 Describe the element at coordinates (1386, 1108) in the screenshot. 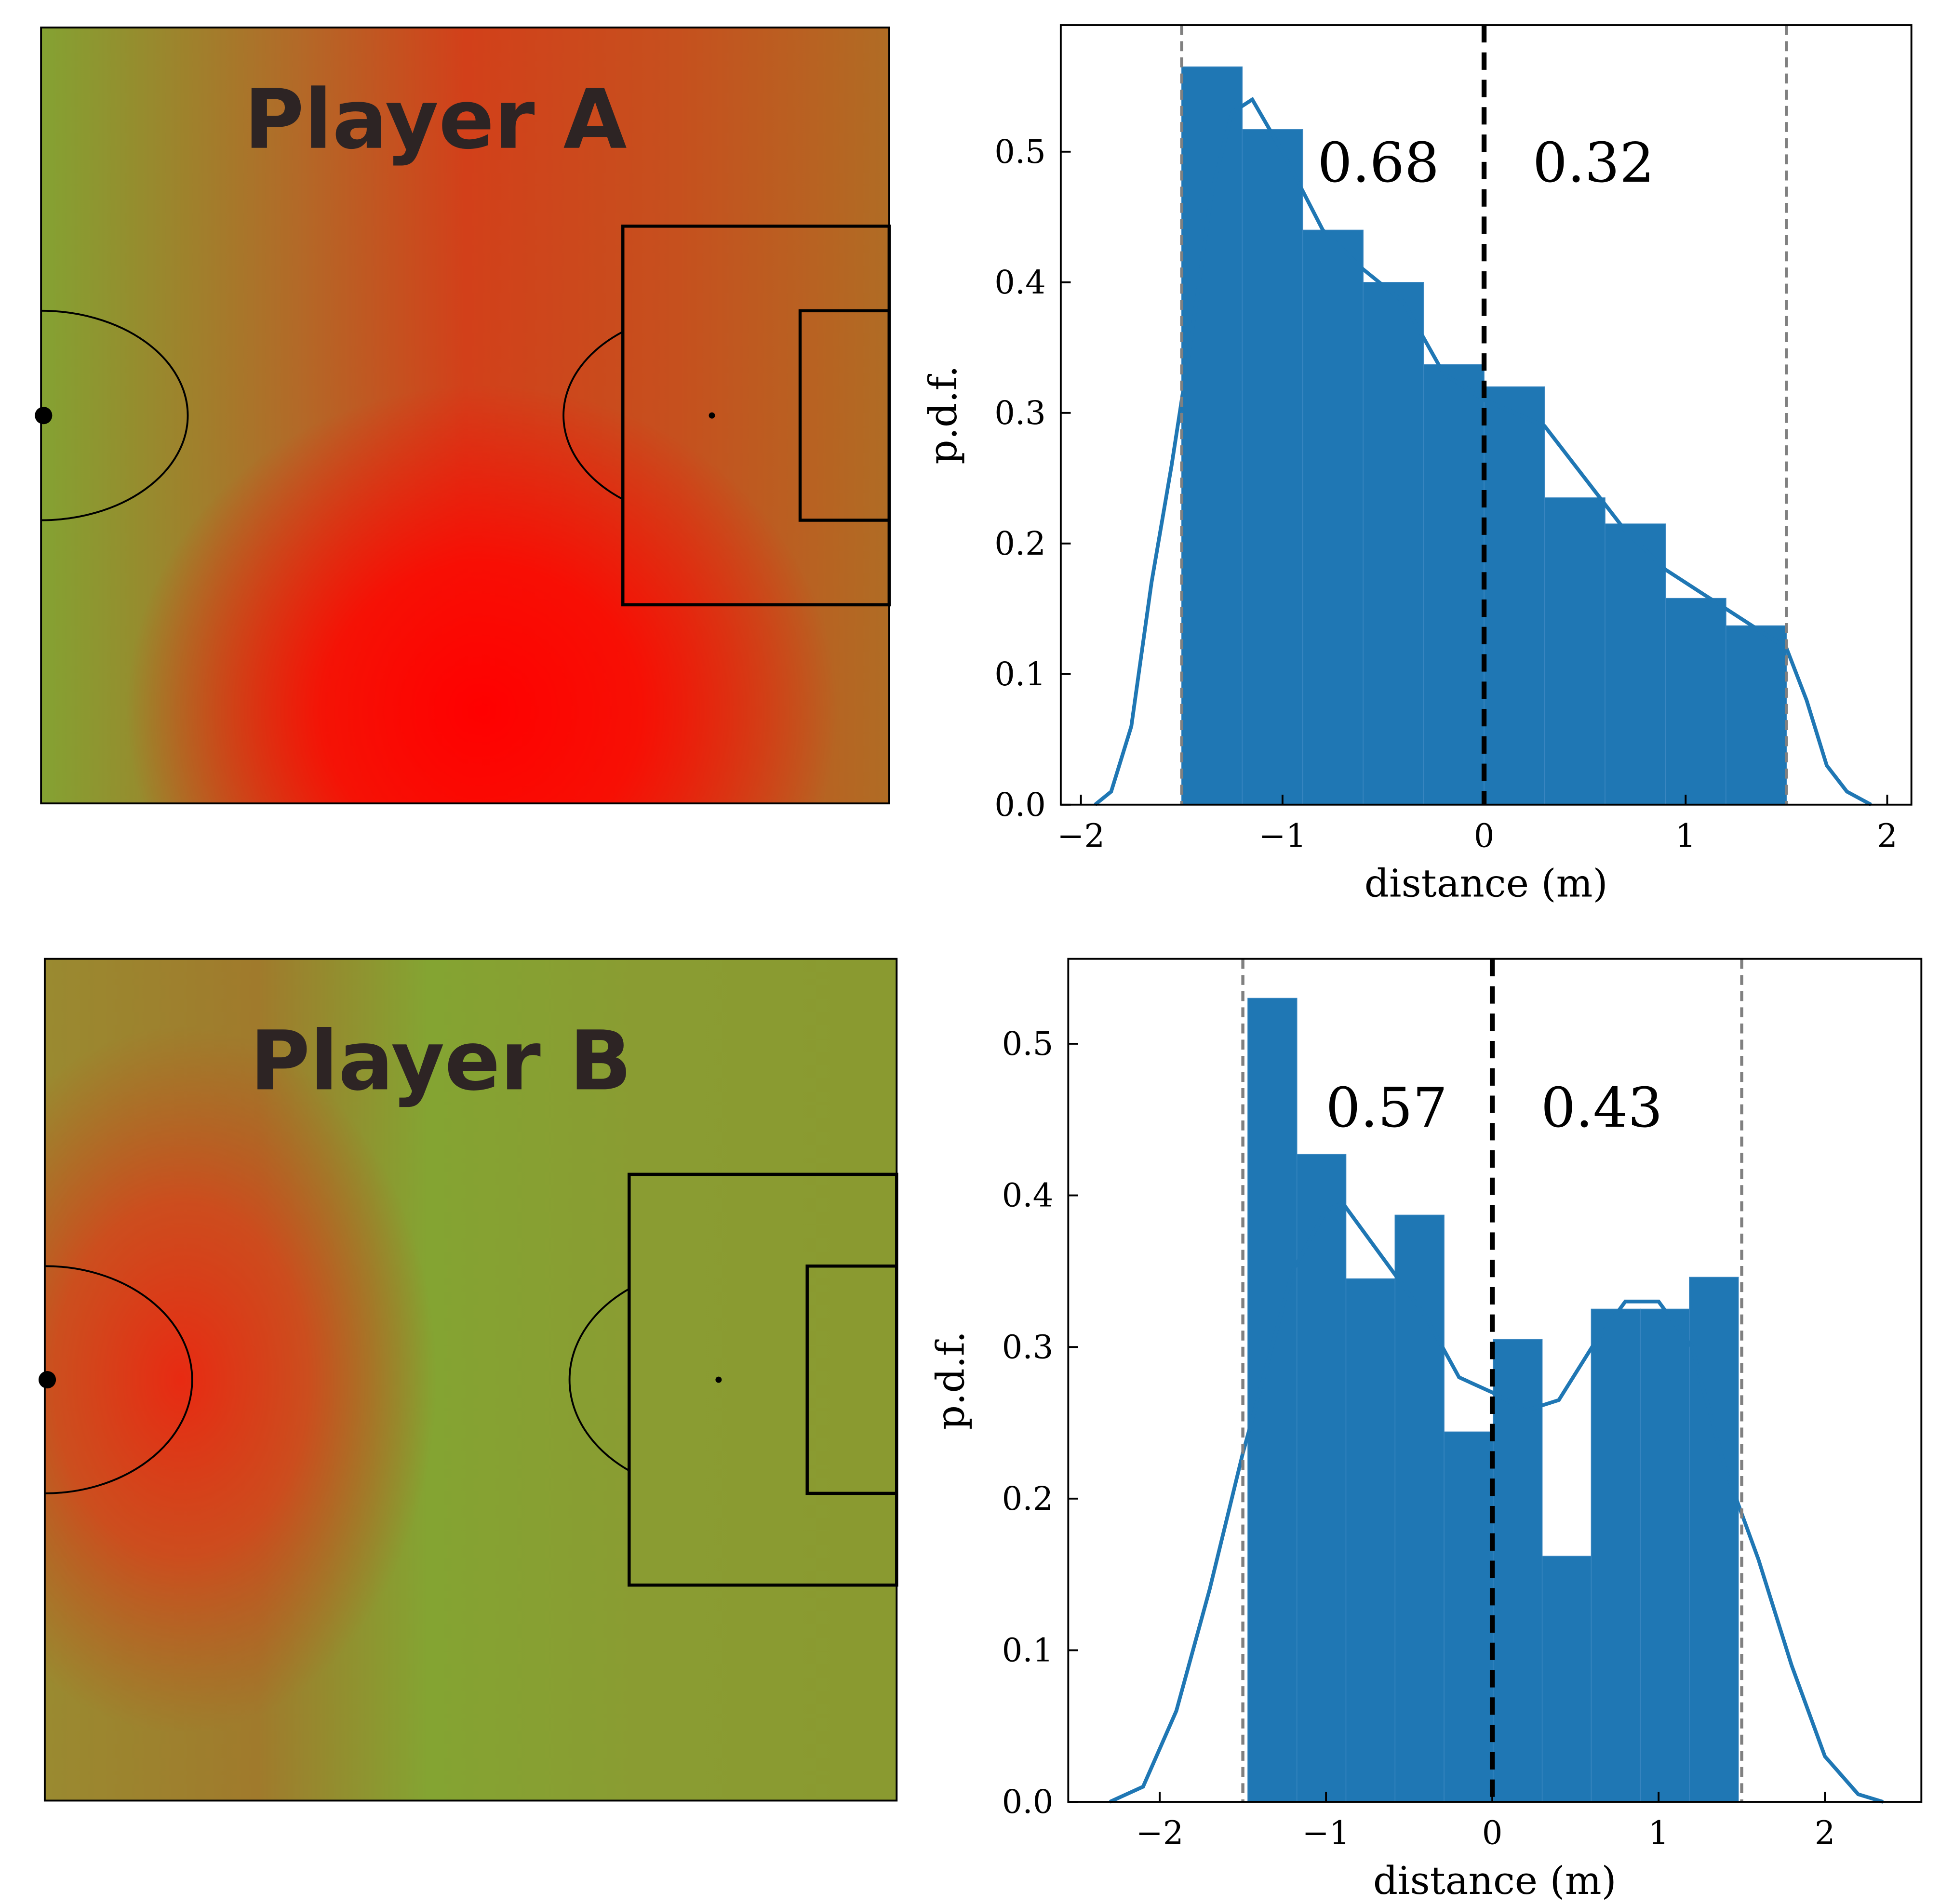

I see `share-label: 0.57` at that location.